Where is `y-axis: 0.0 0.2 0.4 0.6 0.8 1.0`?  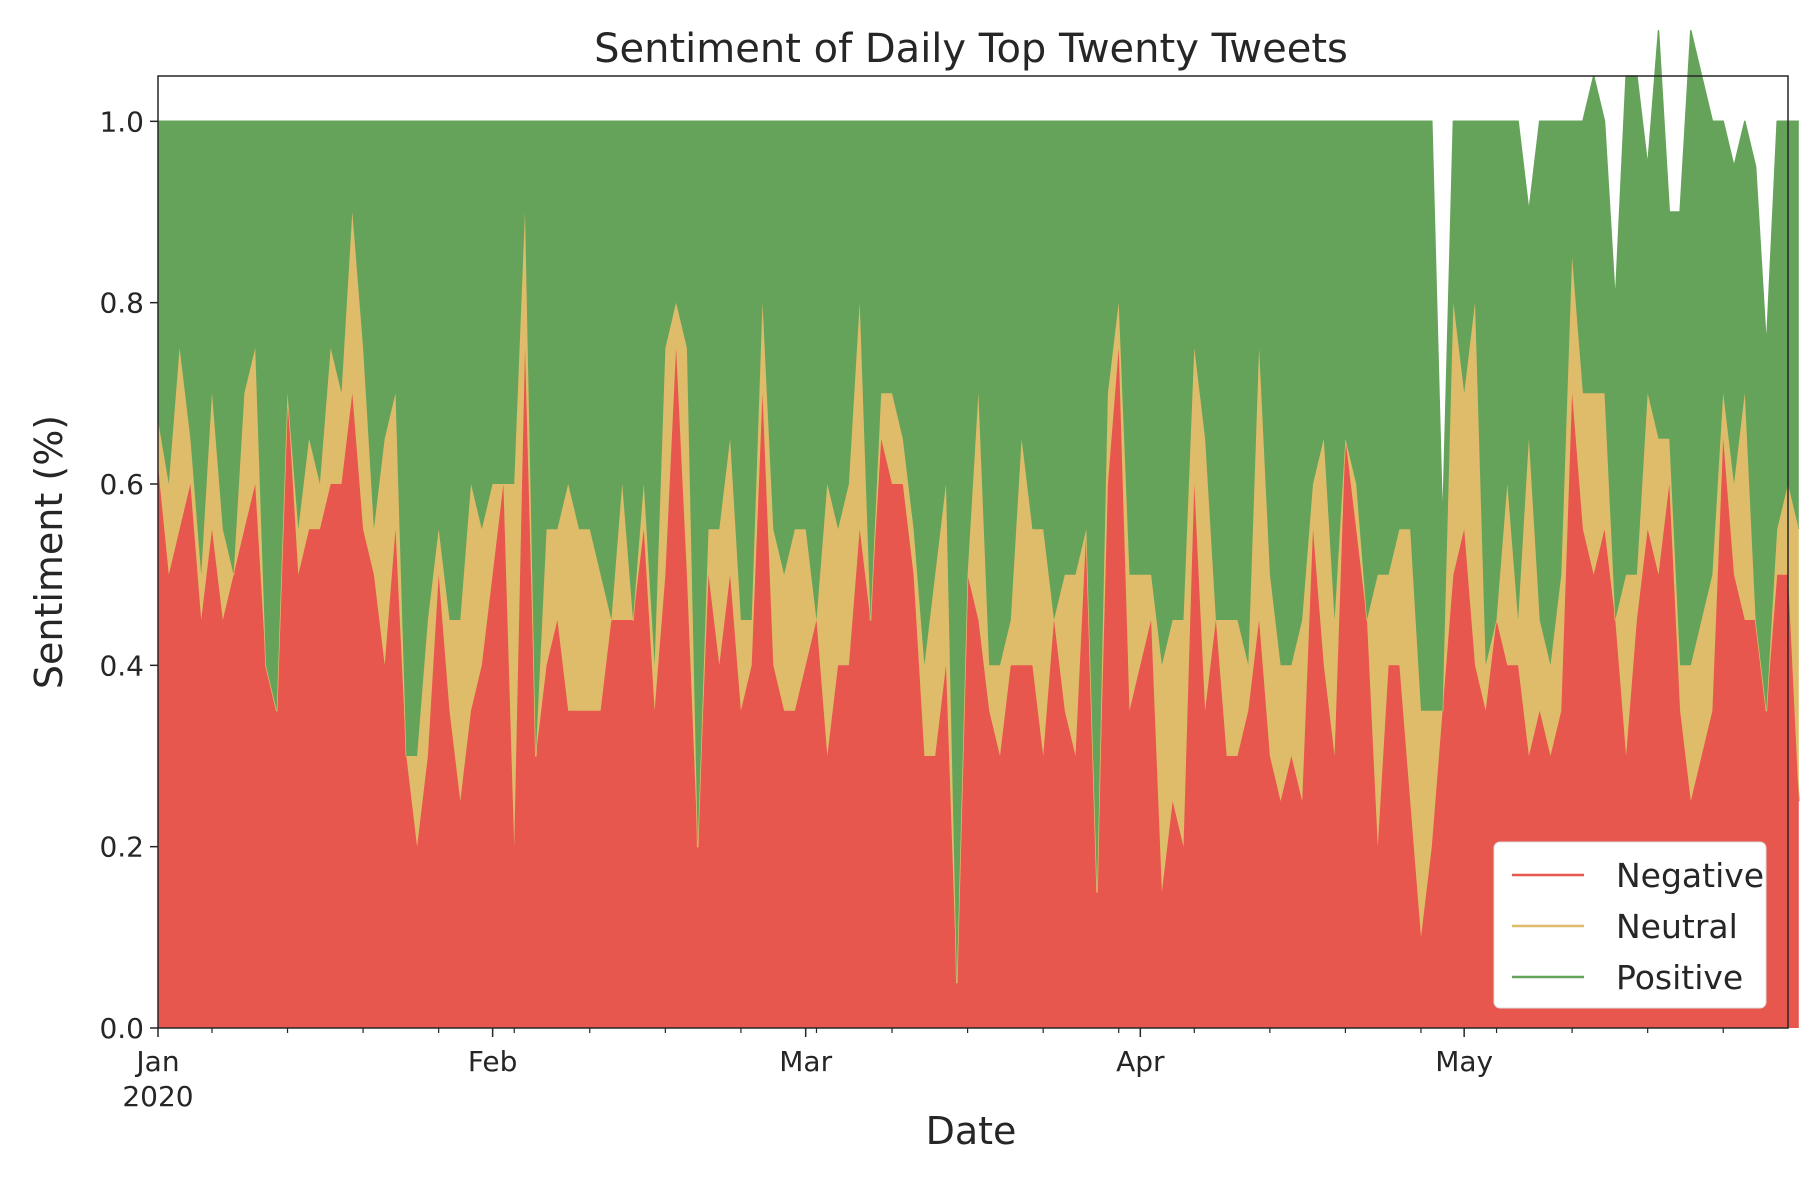 y-axis: 0.0 0.2 0.4 0.6 0.8 1.0 is located at coordinates (128, 575).